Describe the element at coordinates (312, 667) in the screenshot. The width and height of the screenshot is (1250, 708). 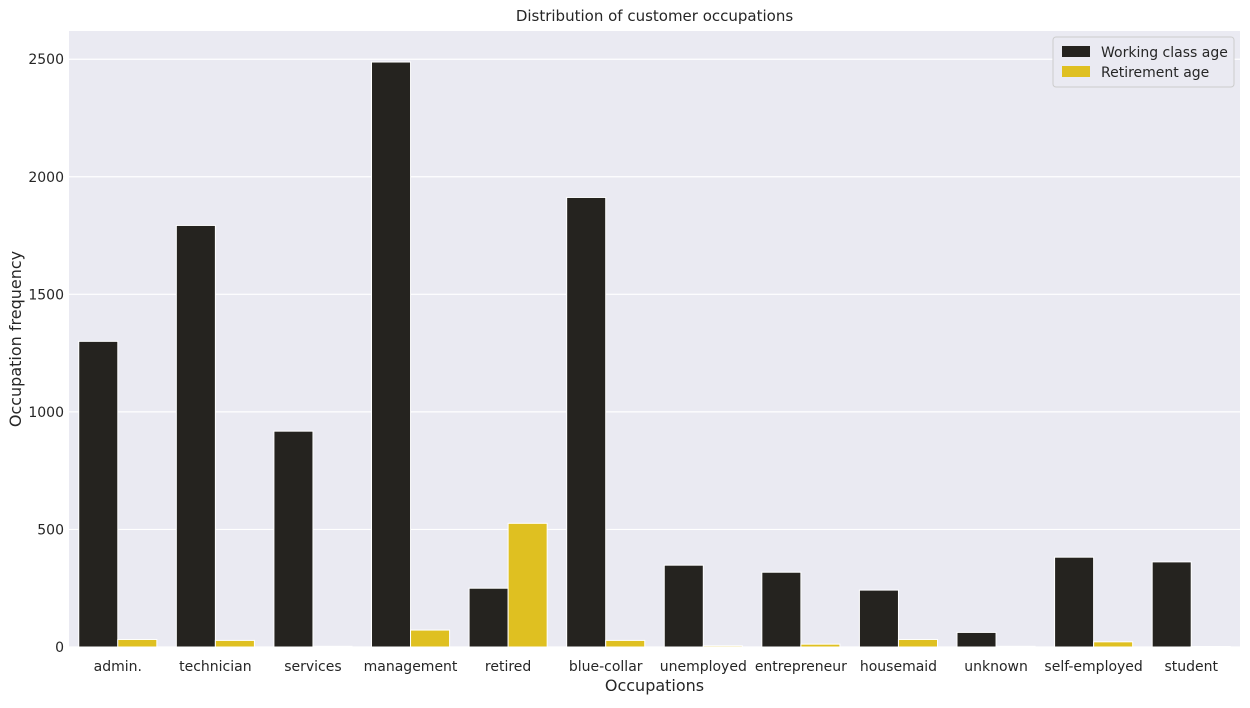
I see `x-tick-label: services` at that location.